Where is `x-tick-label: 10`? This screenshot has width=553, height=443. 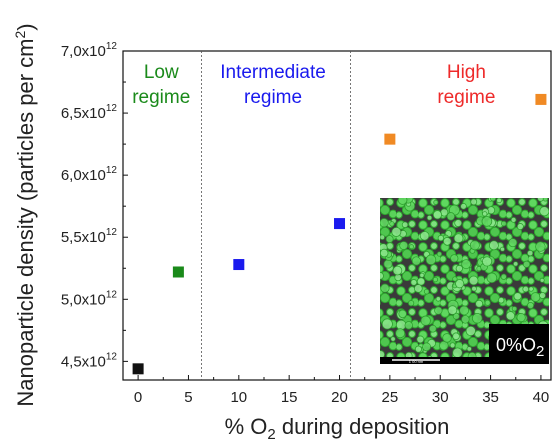 x-tick-label: 10 is located at coordinates (238, 397).